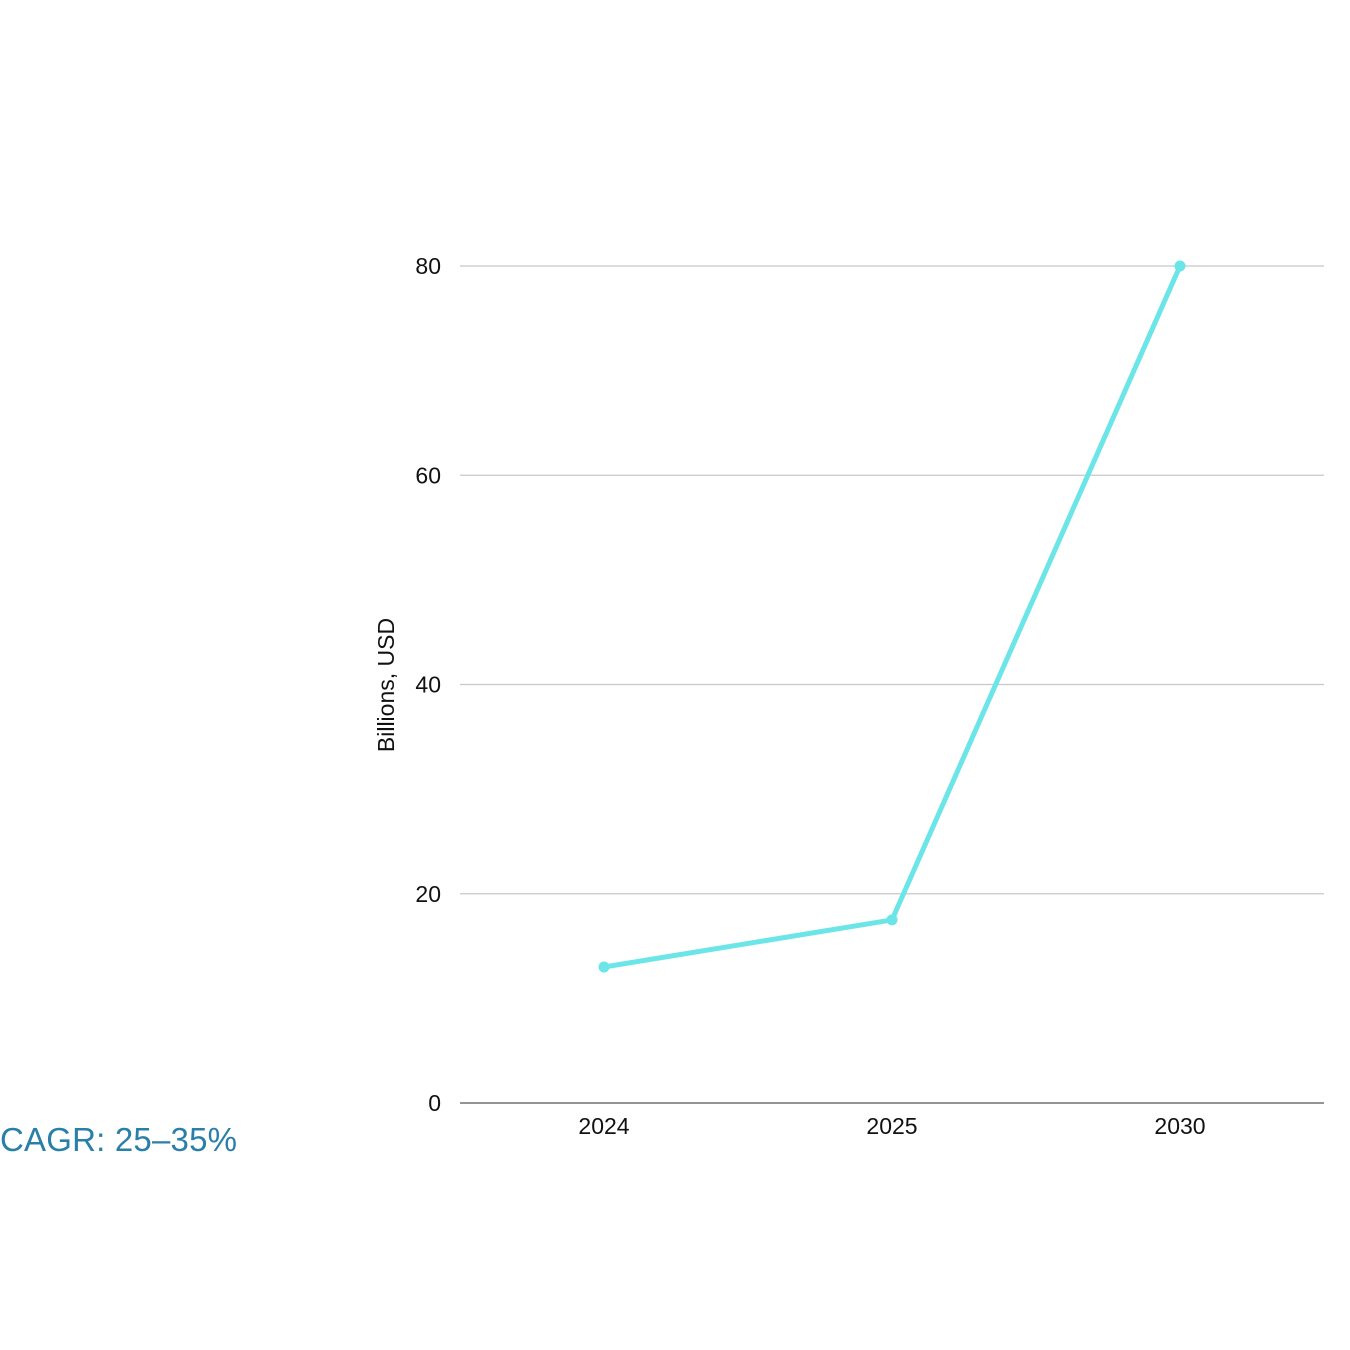 The height and width of the screenshot is (1350, 1350). I want to click on x-tick-label: 2024, so click(603, 1126).